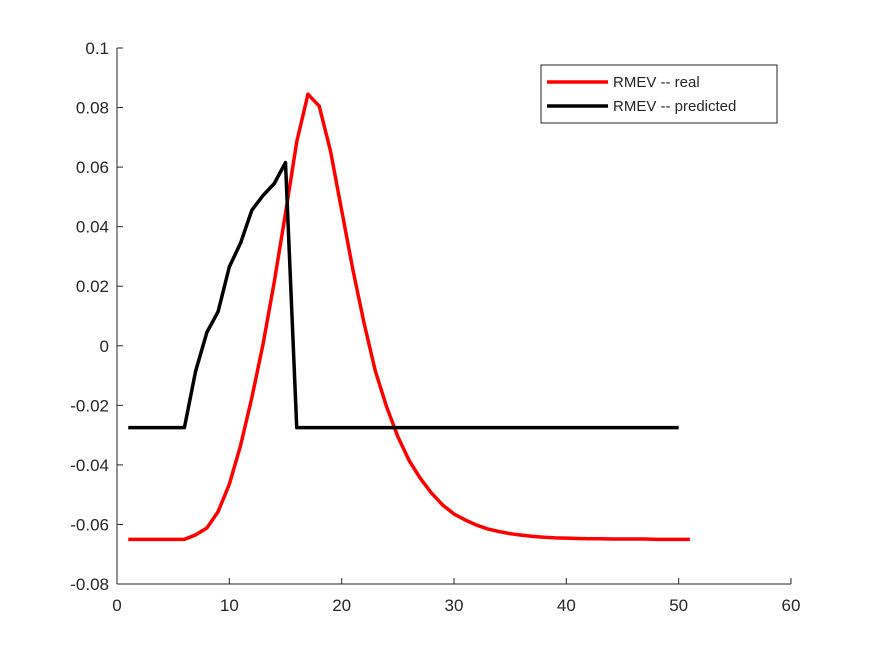  What do you see at coordinates (92, 167) in the screenshot?
I see `y-tick-label: 0.06` at bounding box center [92, 167].